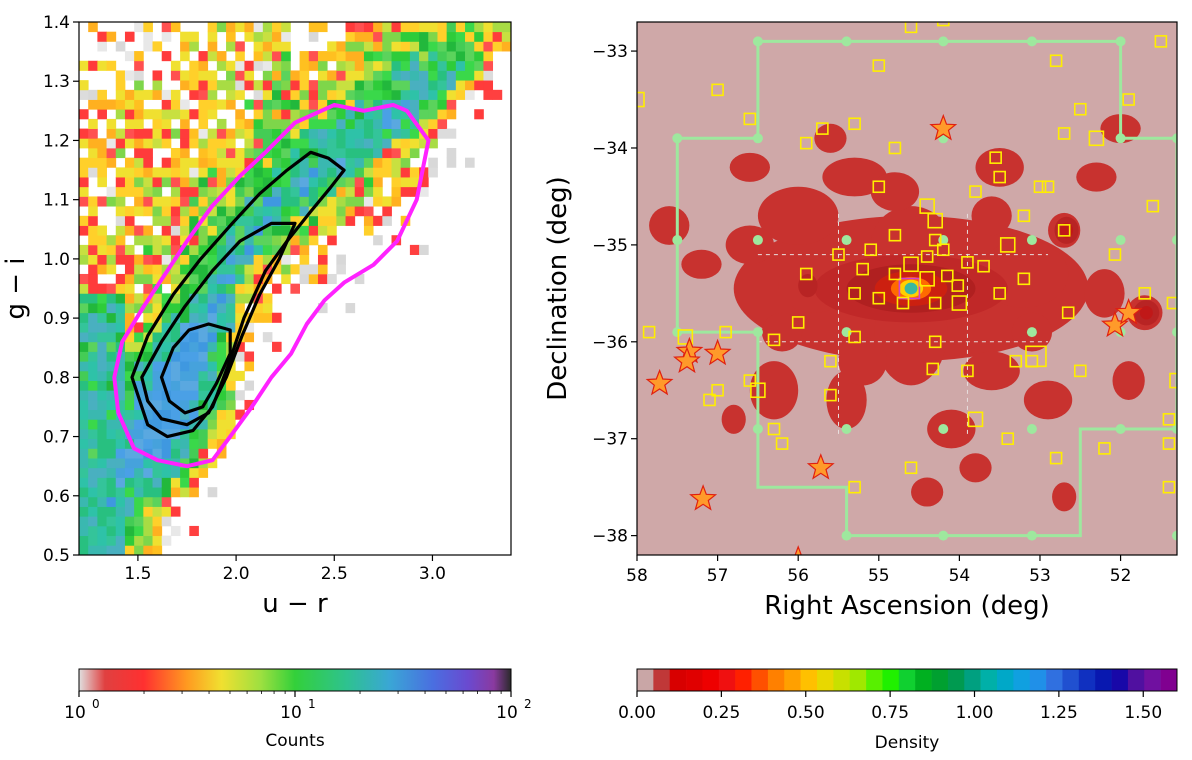 The width and height of the screenshot is (1192, 760). Describe the element at coordinates (610, 149) in the screenshot. I see `right-ytick-label: −34` at that location.